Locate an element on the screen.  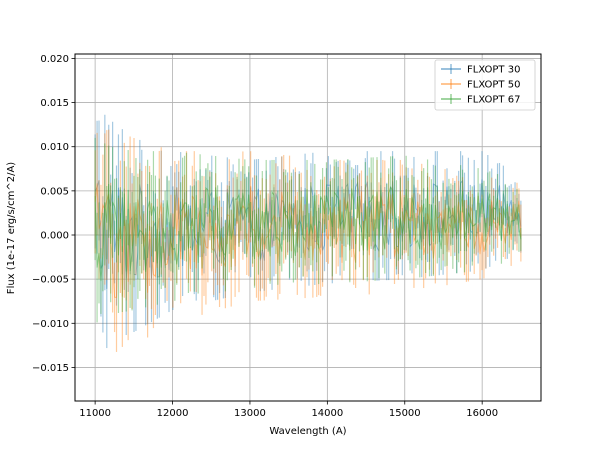
x-tick-label: 11000 is located at coordinates (95, 413).